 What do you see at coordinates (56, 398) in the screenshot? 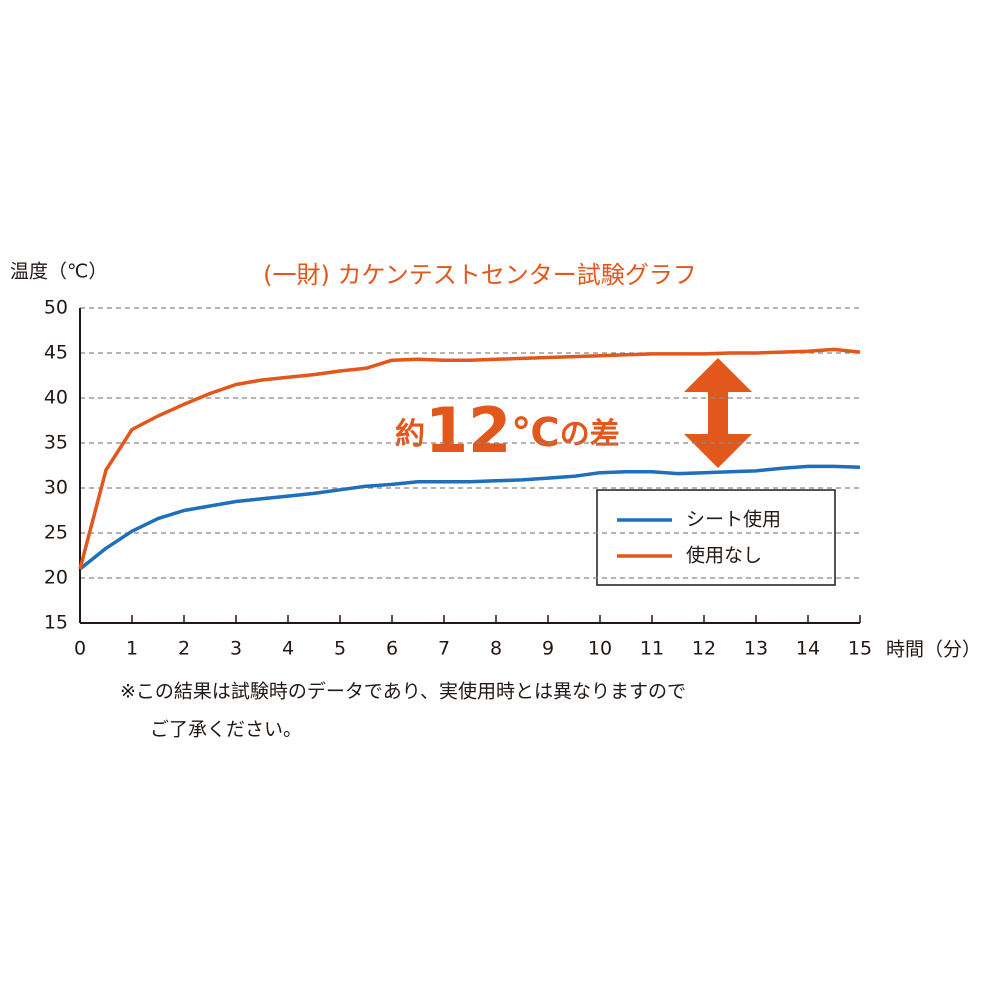
I see `y-tick-label: 40` at bounding box center [56, 398].